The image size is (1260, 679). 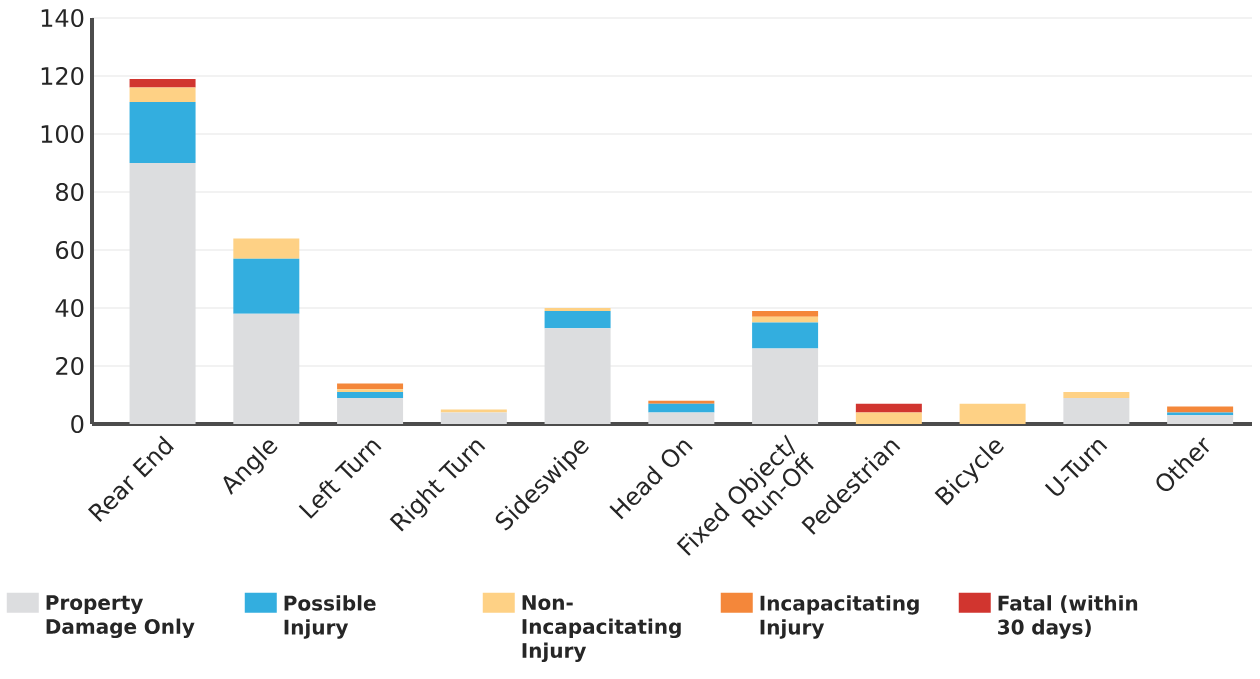 What do you see at coordinates (62, 76) in the screenshot?
I see `y-tick-label: 120` at bounding box center [62, 76].